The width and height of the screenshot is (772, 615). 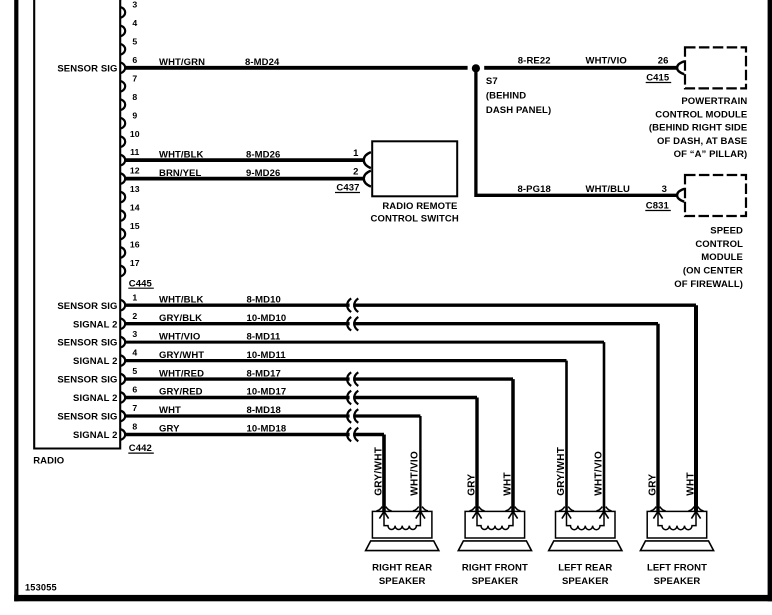 I want to click on svg-text: C442, so click(x=140, y=448).